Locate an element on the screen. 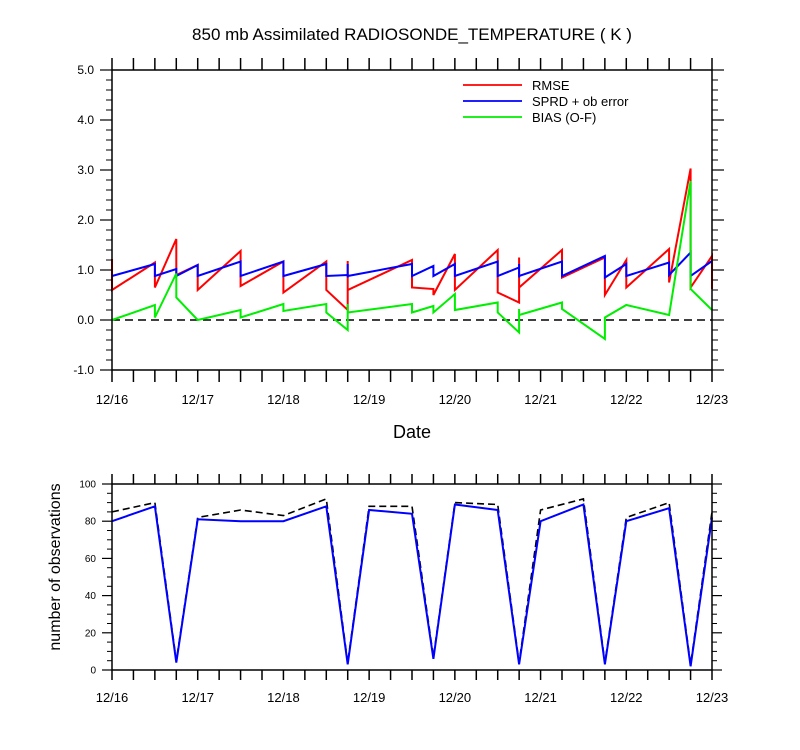  y-tick-label: 60 is located at coordinates (91, 559).